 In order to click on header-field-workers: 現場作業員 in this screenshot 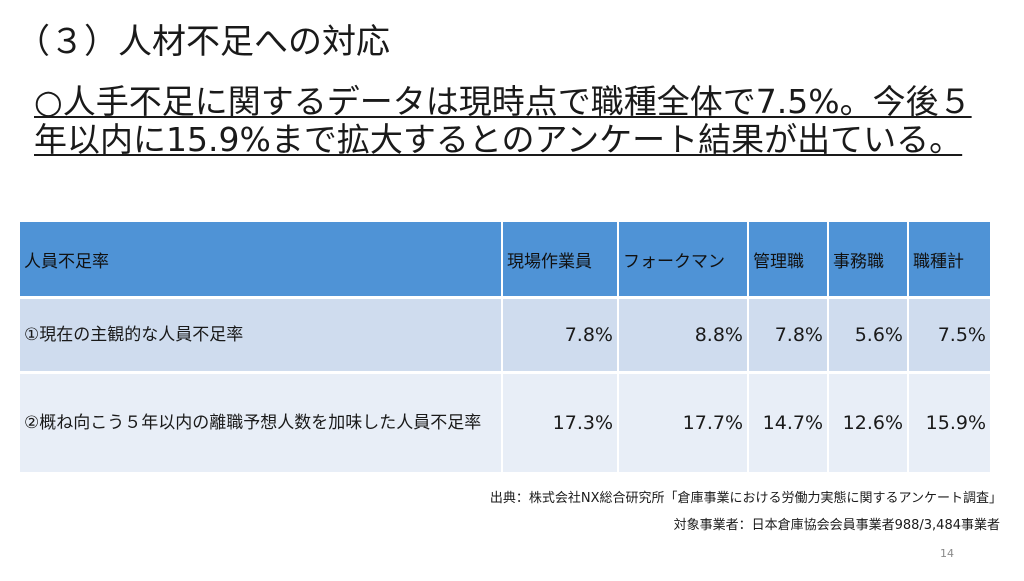, I will do `click(561, 259)`.